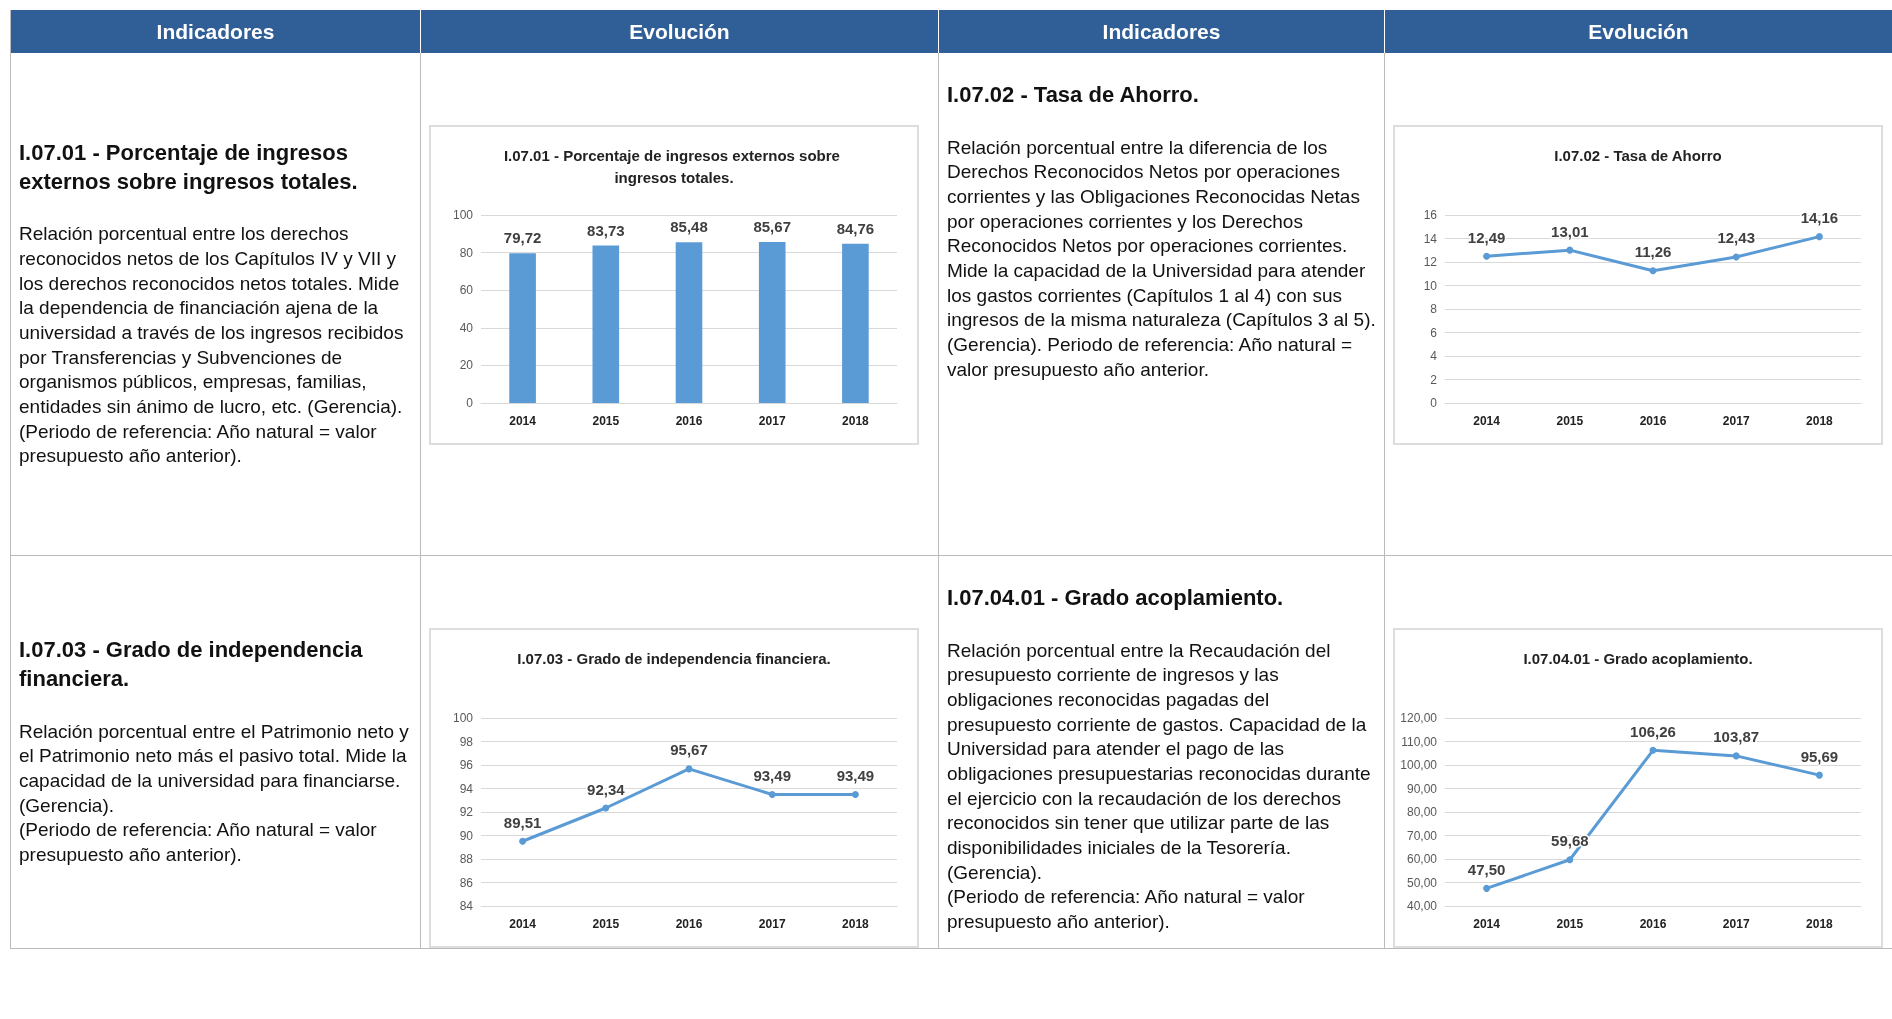 This screenshot has height=1019, width=1892. I want to click on text: I.07.04.01 - Grado acoplamiento., so click(1116, 598).